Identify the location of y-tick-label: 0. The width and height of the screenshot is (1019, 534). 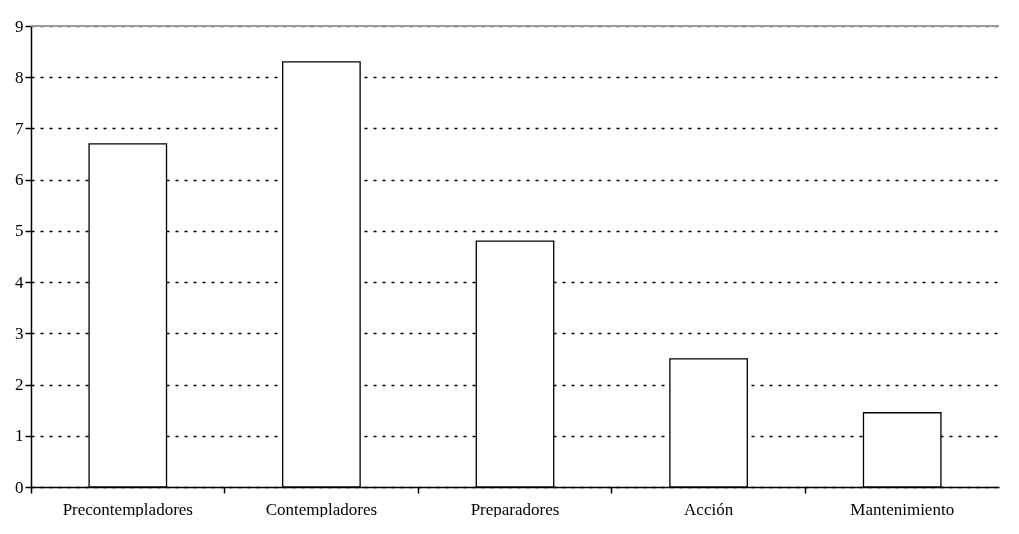
(19, 487).